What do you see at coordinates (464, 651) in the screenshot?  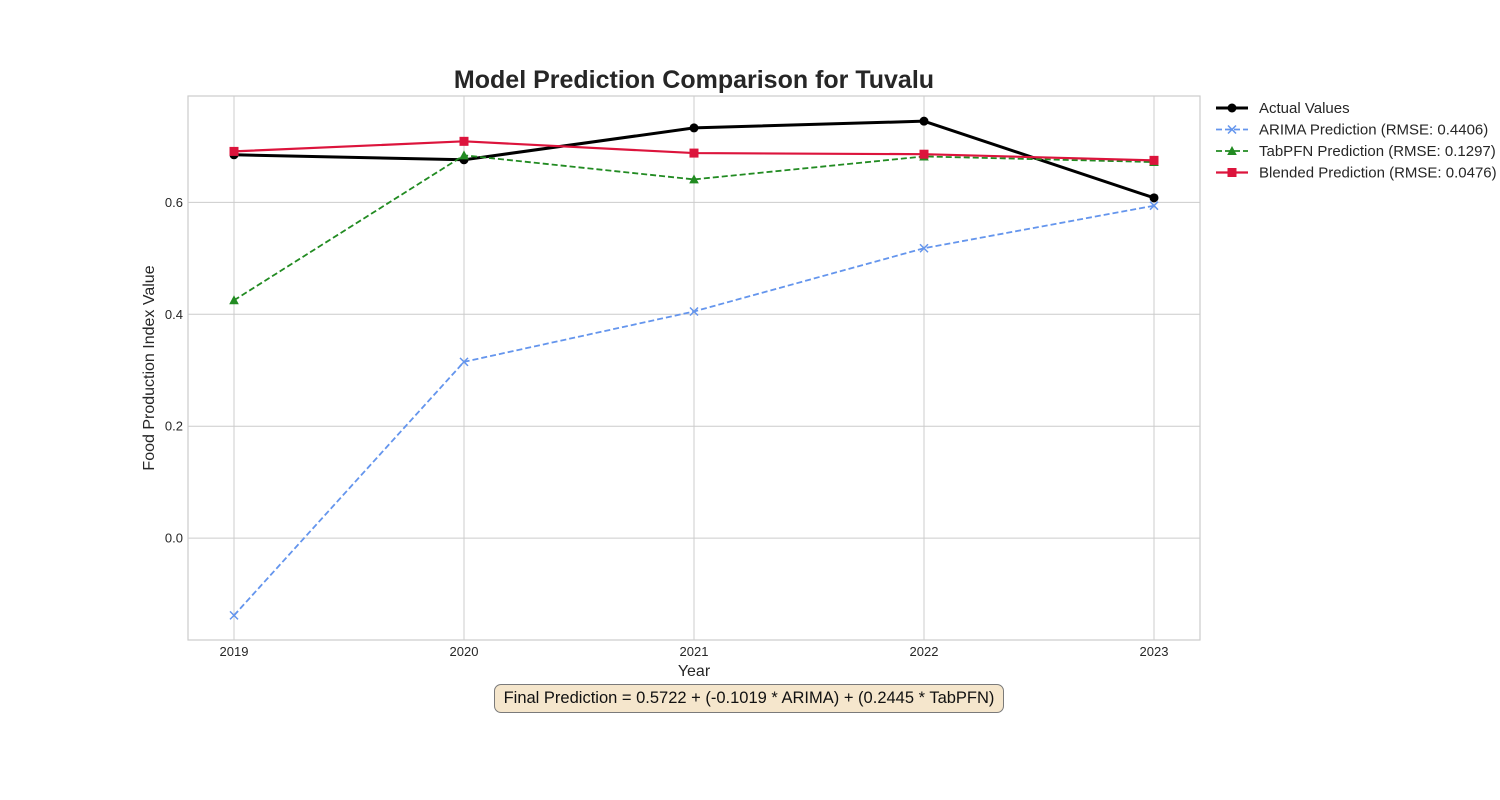 I see `x-tick-label: 2020` at bounding box center [464, 651].